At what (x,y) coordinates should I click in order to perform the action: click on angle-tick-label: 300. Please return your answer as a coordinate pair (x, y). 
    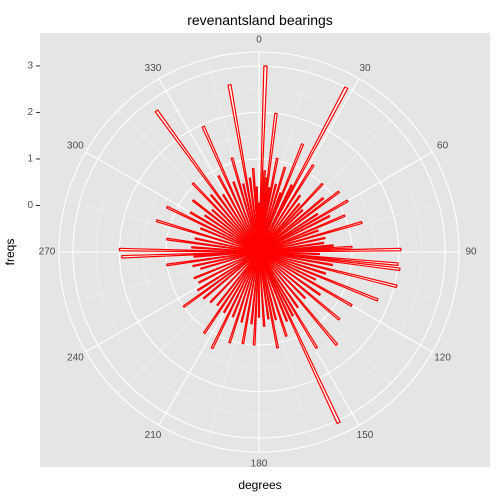
    Looking at the image, I should click on (75, 146).